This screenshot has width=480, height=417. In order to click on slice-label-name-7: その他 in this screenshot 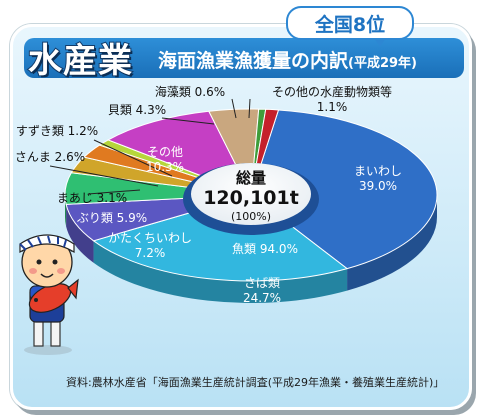, I will do `click(165, 152)`.